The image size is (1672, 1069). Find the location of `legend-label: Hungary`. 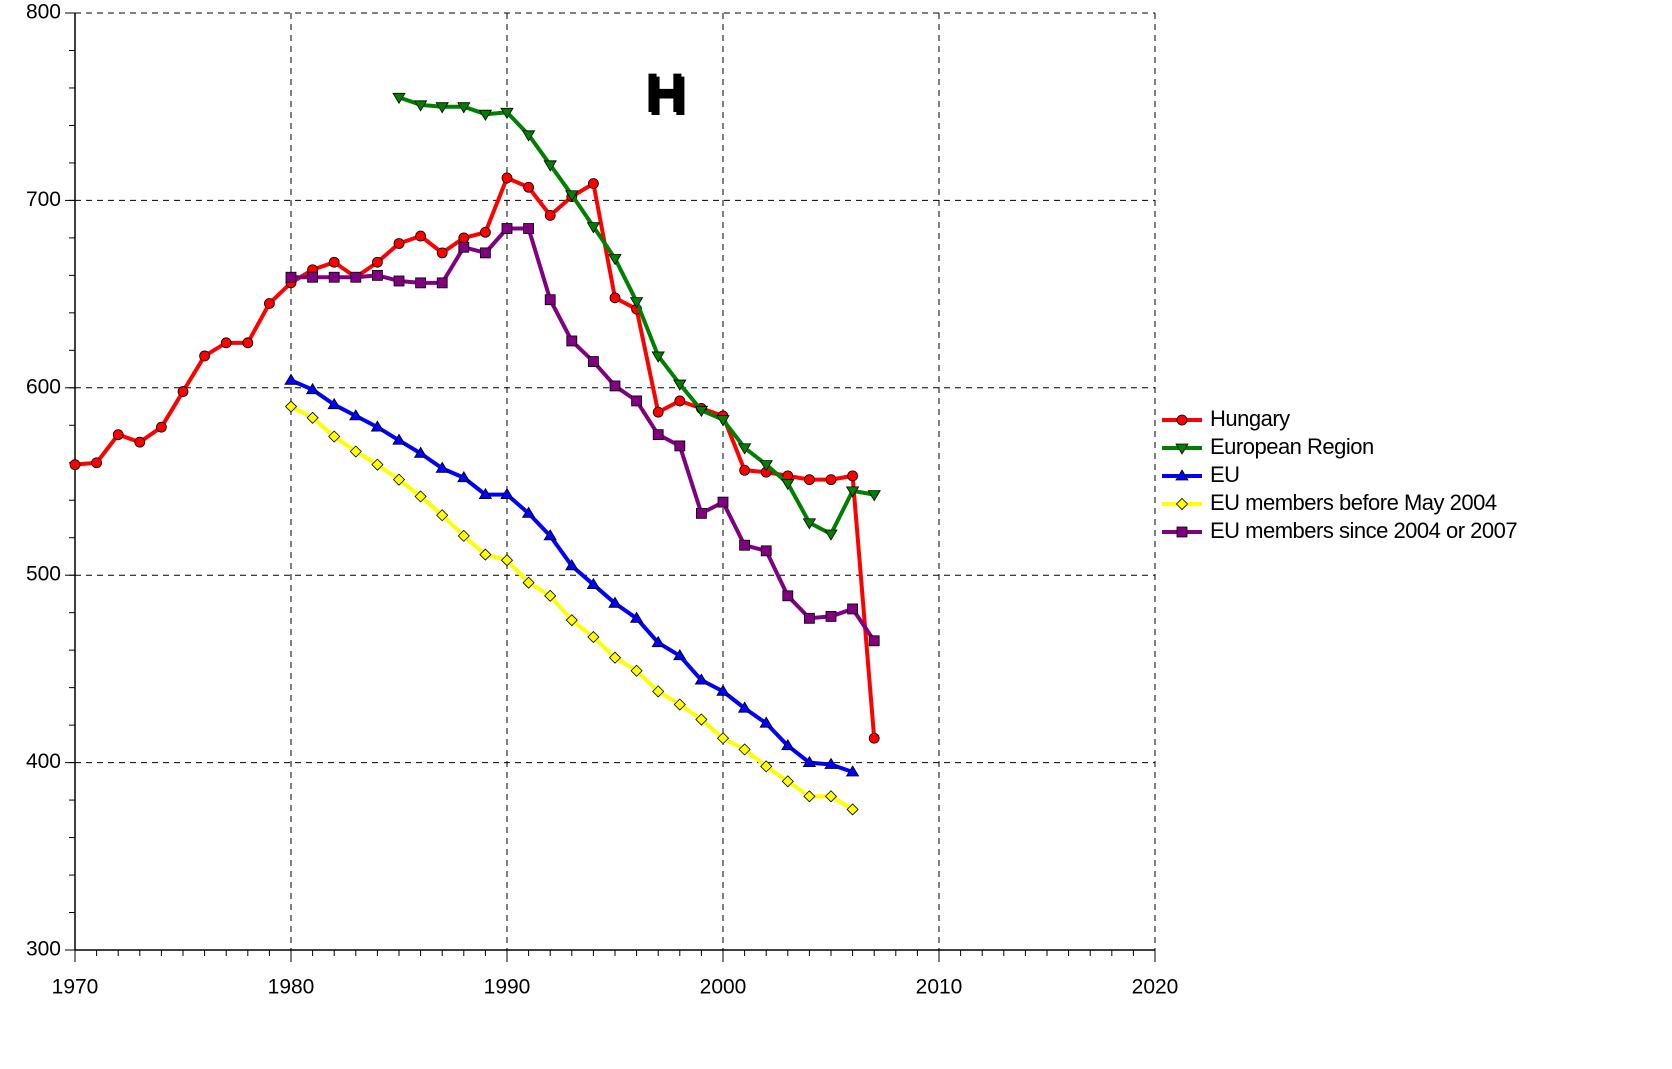

legend-label: Hungary is located at coordinates (1250, 418).